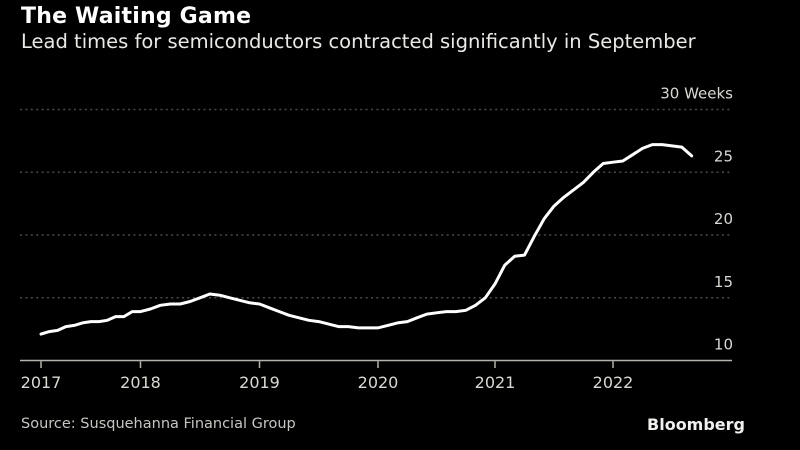  I want to click on y-axis-label-15: 15, so click(723, 282).